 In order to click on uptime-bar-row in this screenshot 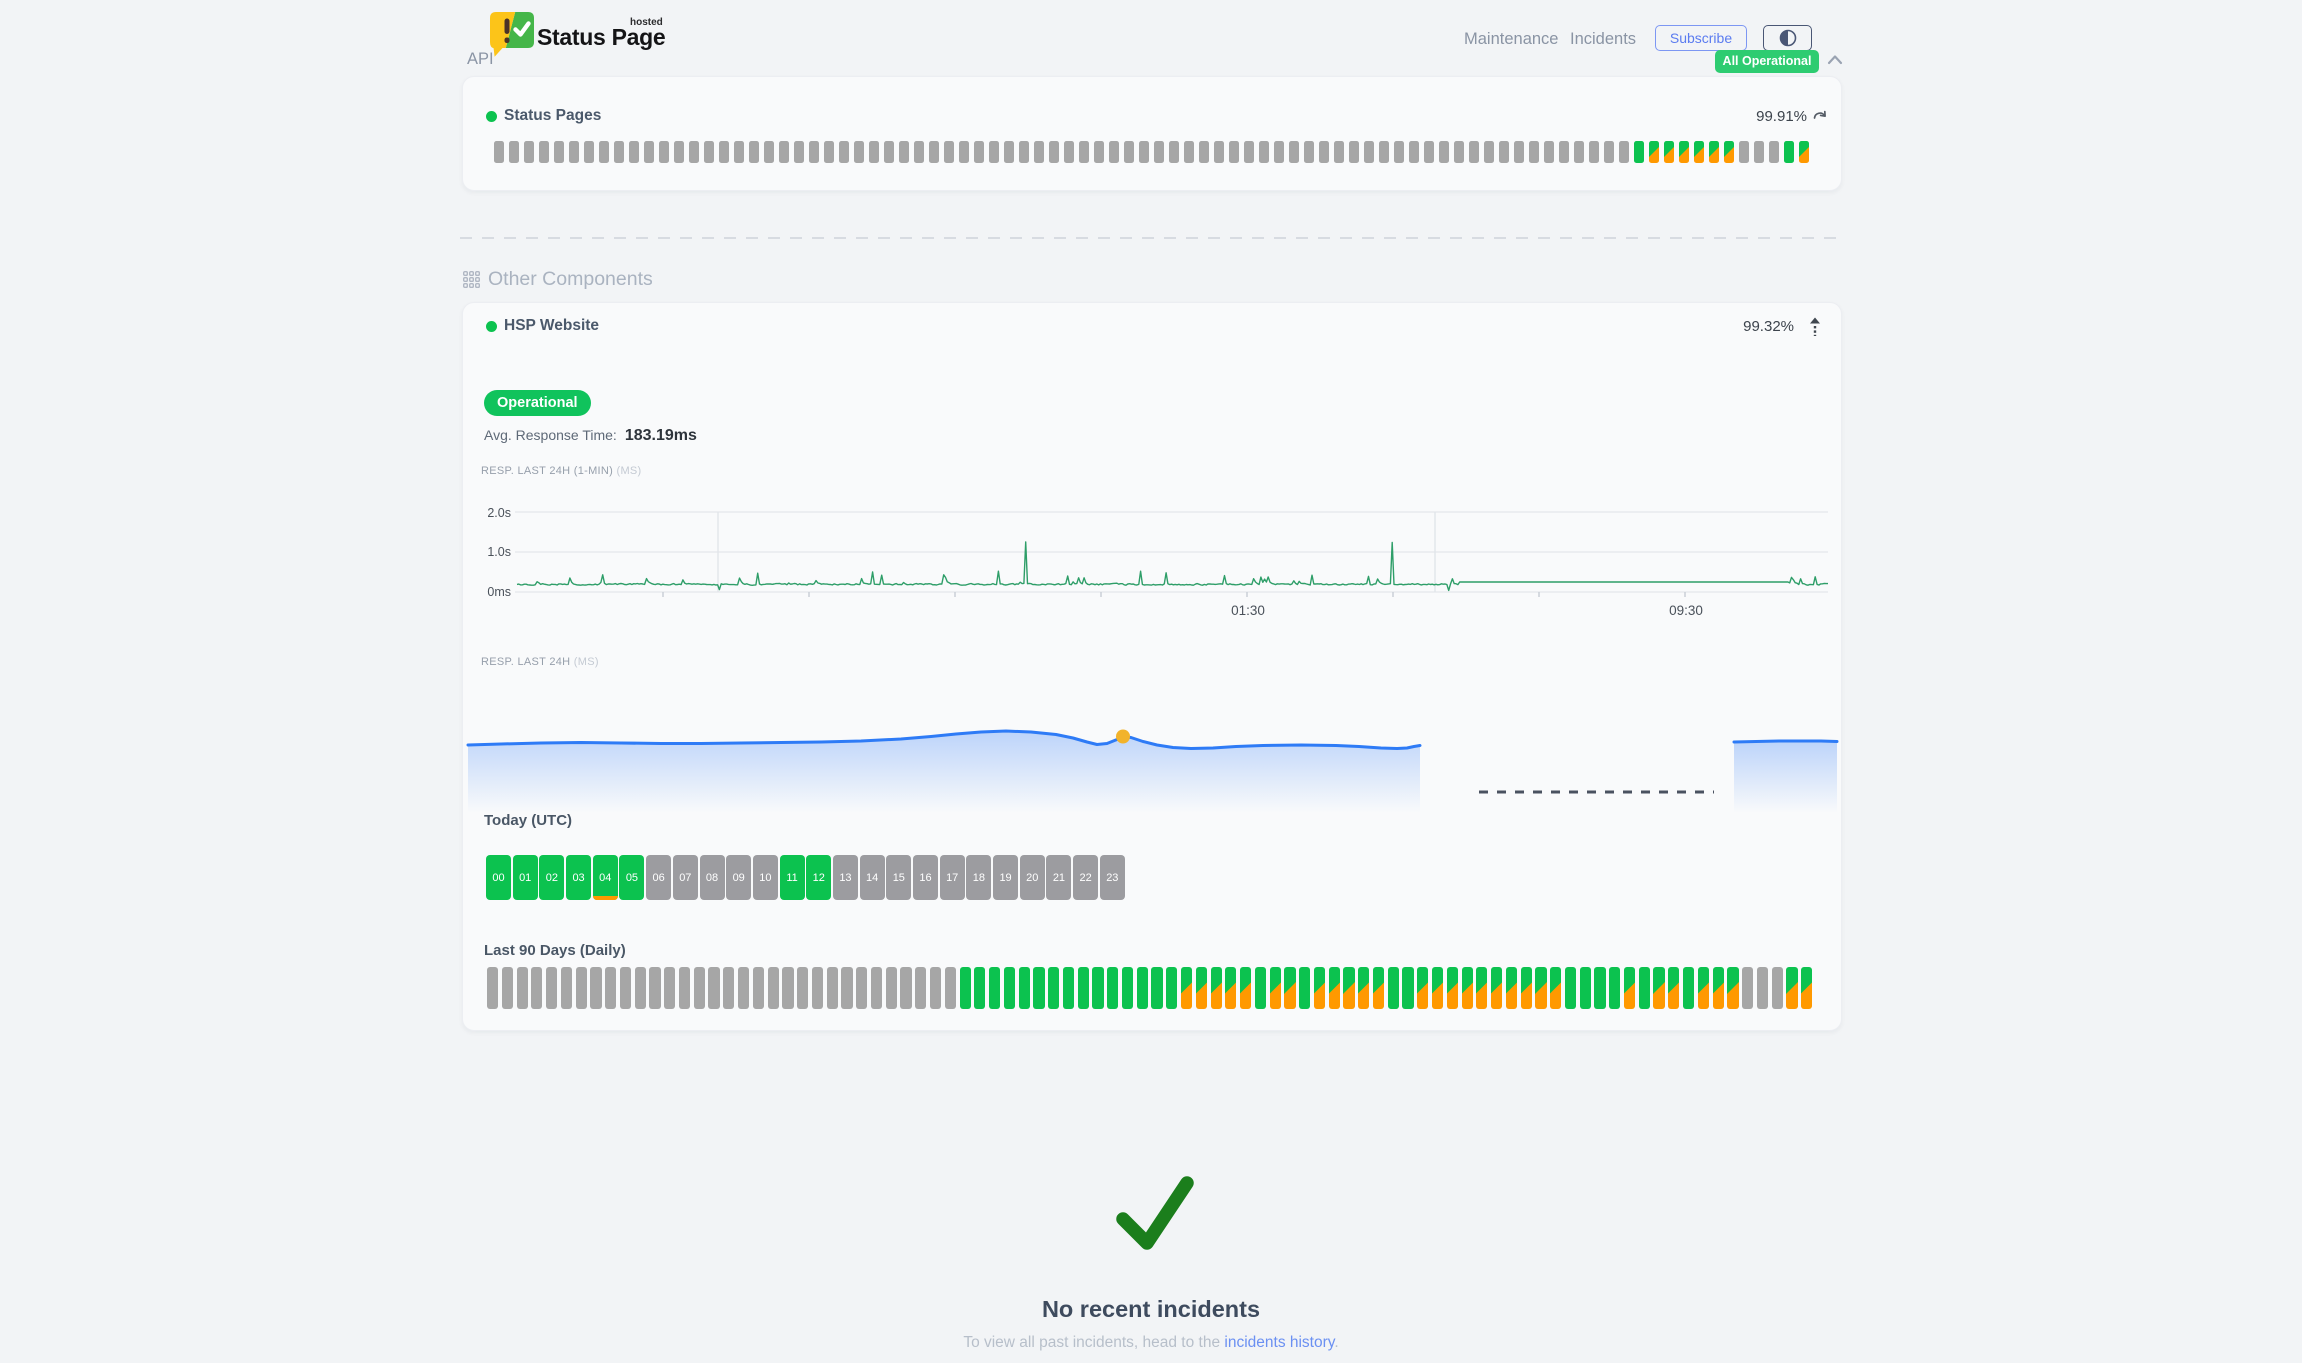, I will do `click(1152, 152)`.